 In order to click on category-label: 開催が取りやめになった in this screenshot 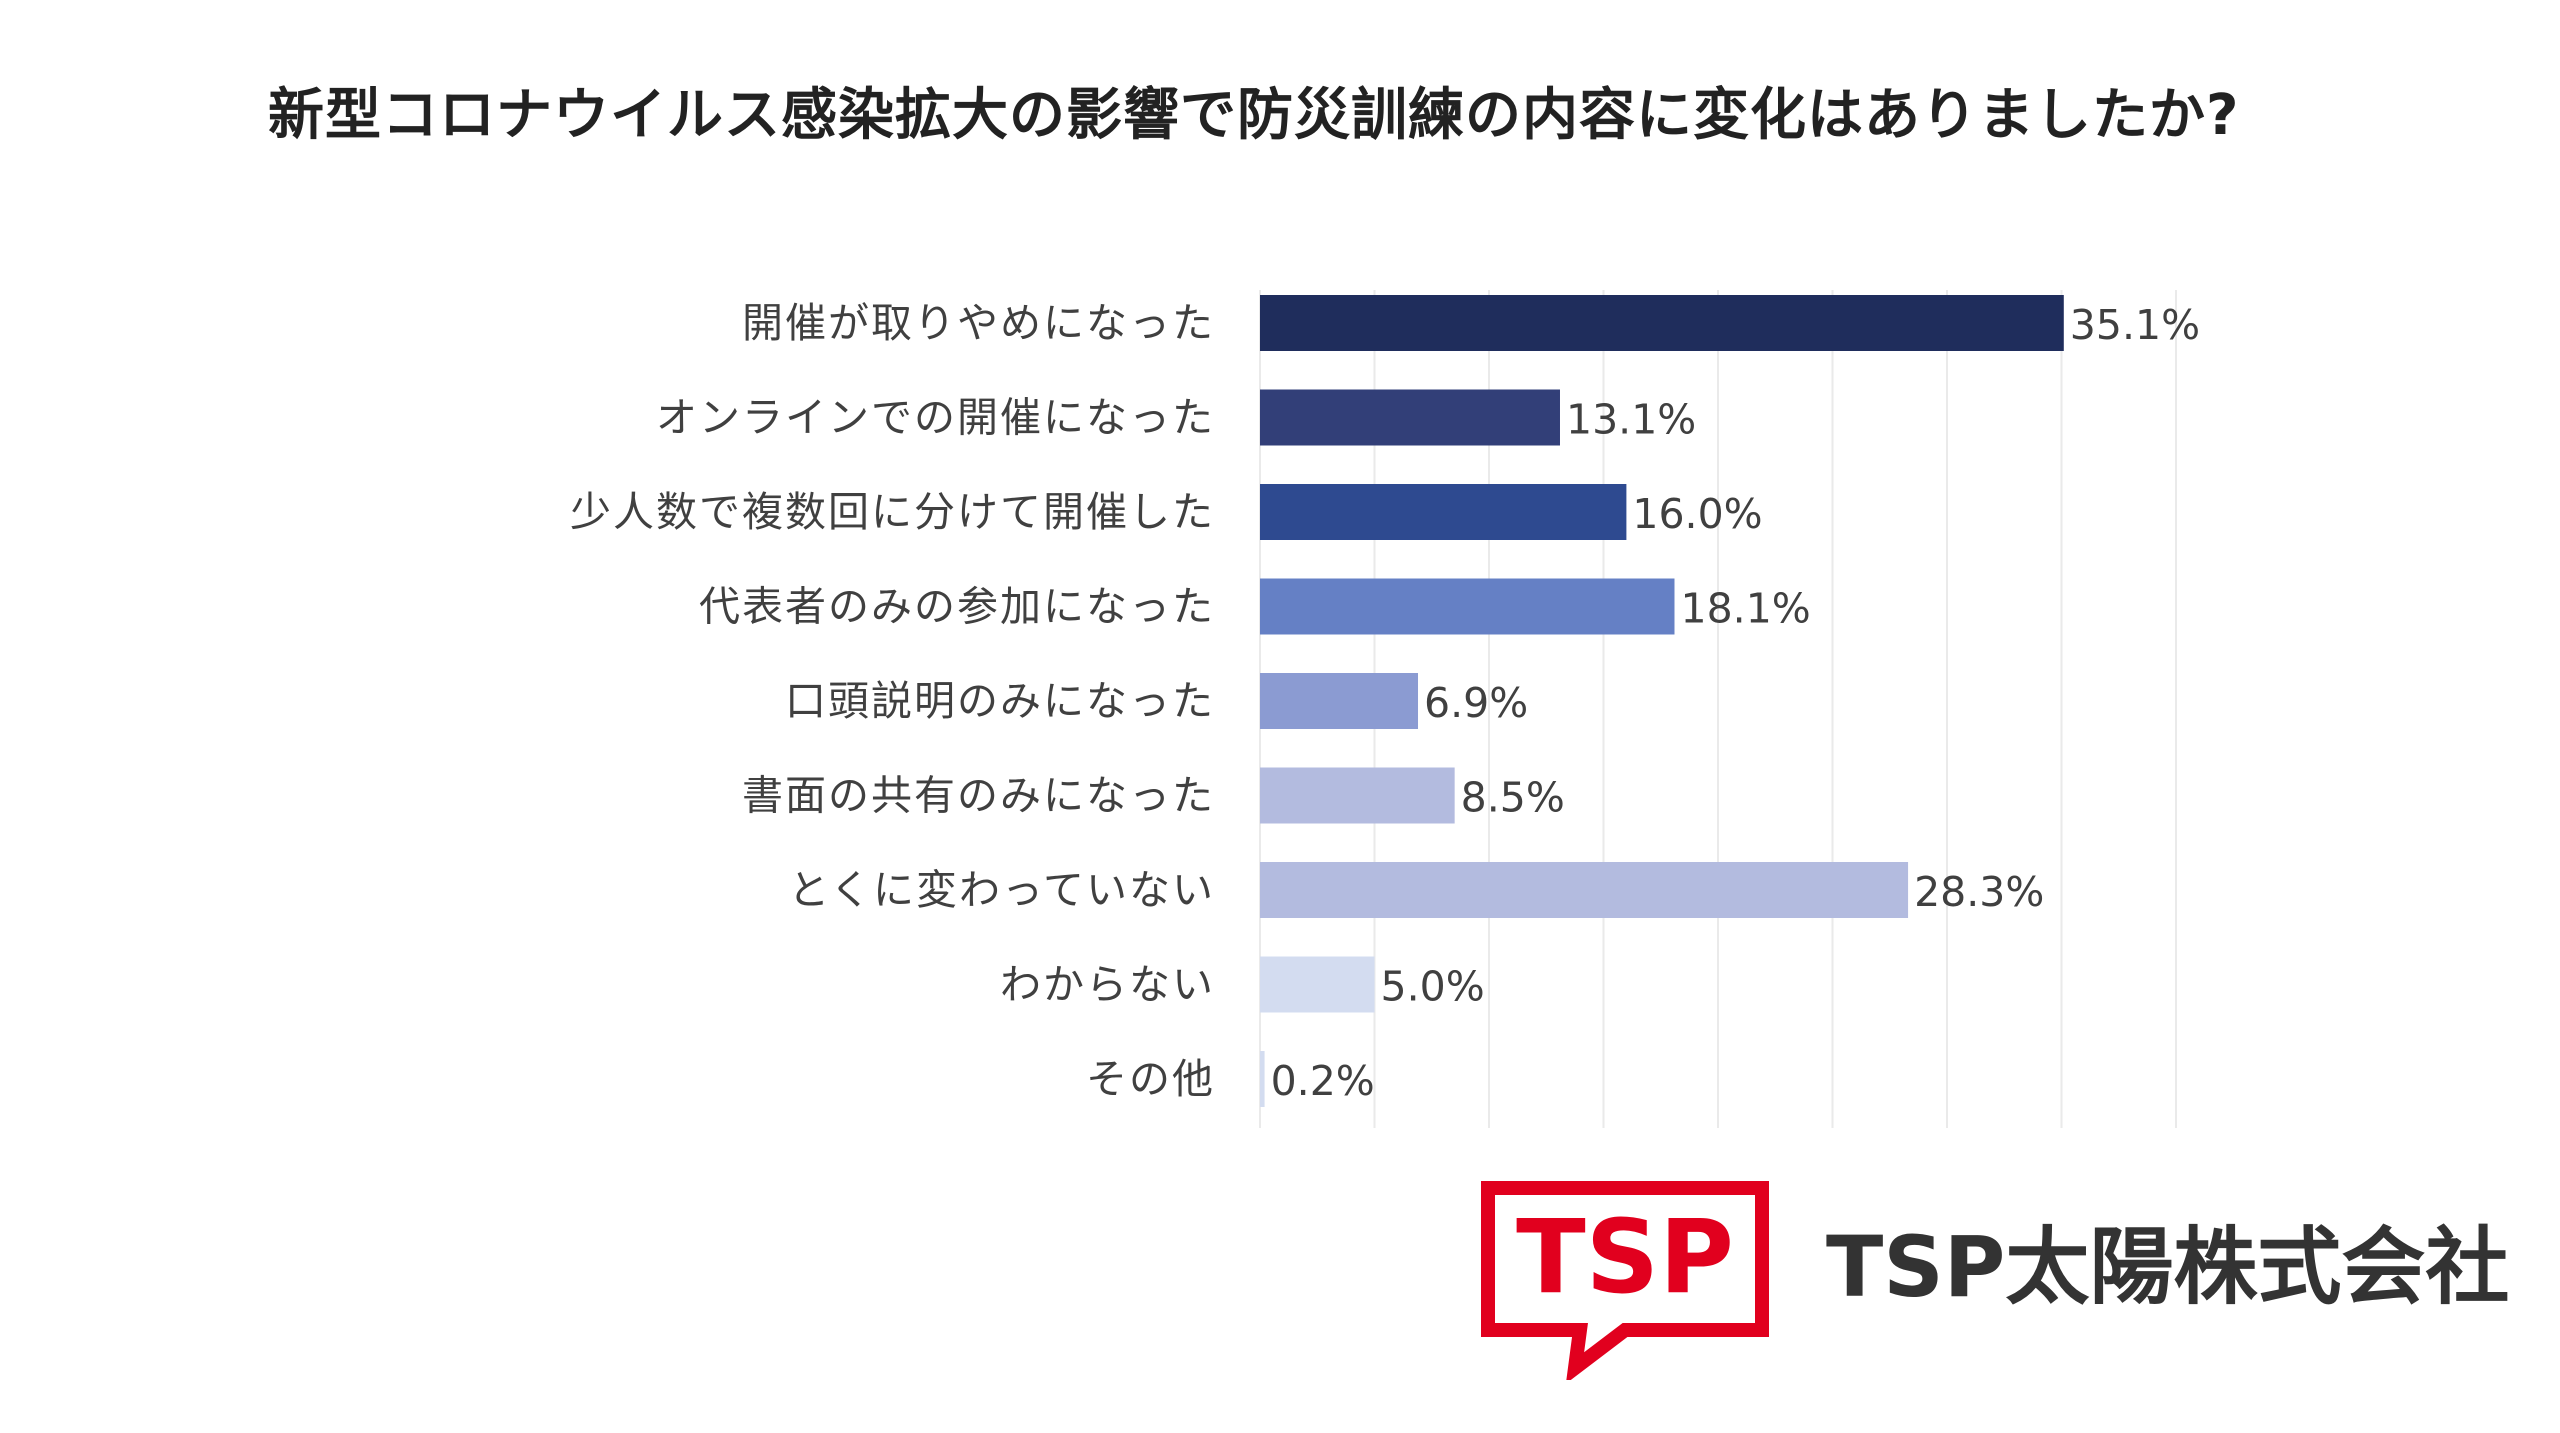, I will do `click(978, 323)`.